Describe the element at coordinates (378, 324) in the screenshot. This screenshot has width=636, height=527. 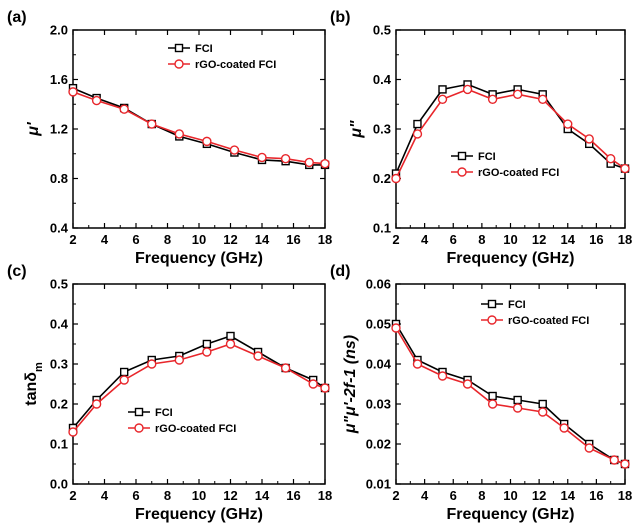
I see `y-tick-label: 0.05` at that location.